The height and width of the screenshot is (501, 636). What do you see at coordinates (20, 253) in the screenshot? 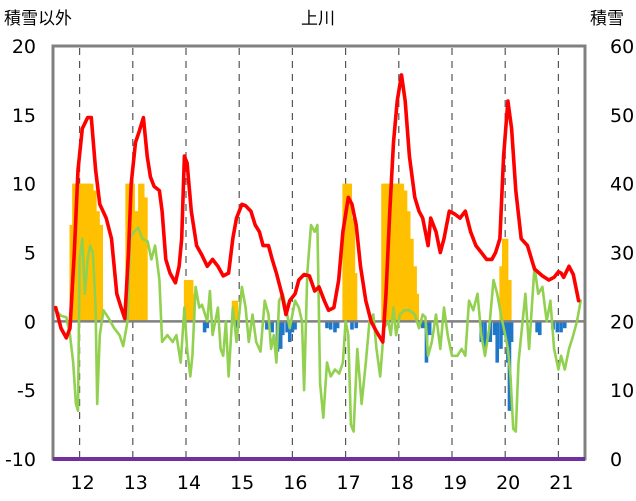
I see `left-ticks: -10 -5 0 5 10 15 20` at bounding box center [20, 253].